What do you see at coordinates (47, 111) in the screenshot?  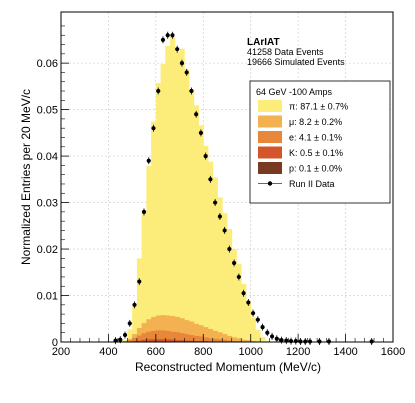 I see `y-tick-label: 0.05` at bounding box center [47, 111].